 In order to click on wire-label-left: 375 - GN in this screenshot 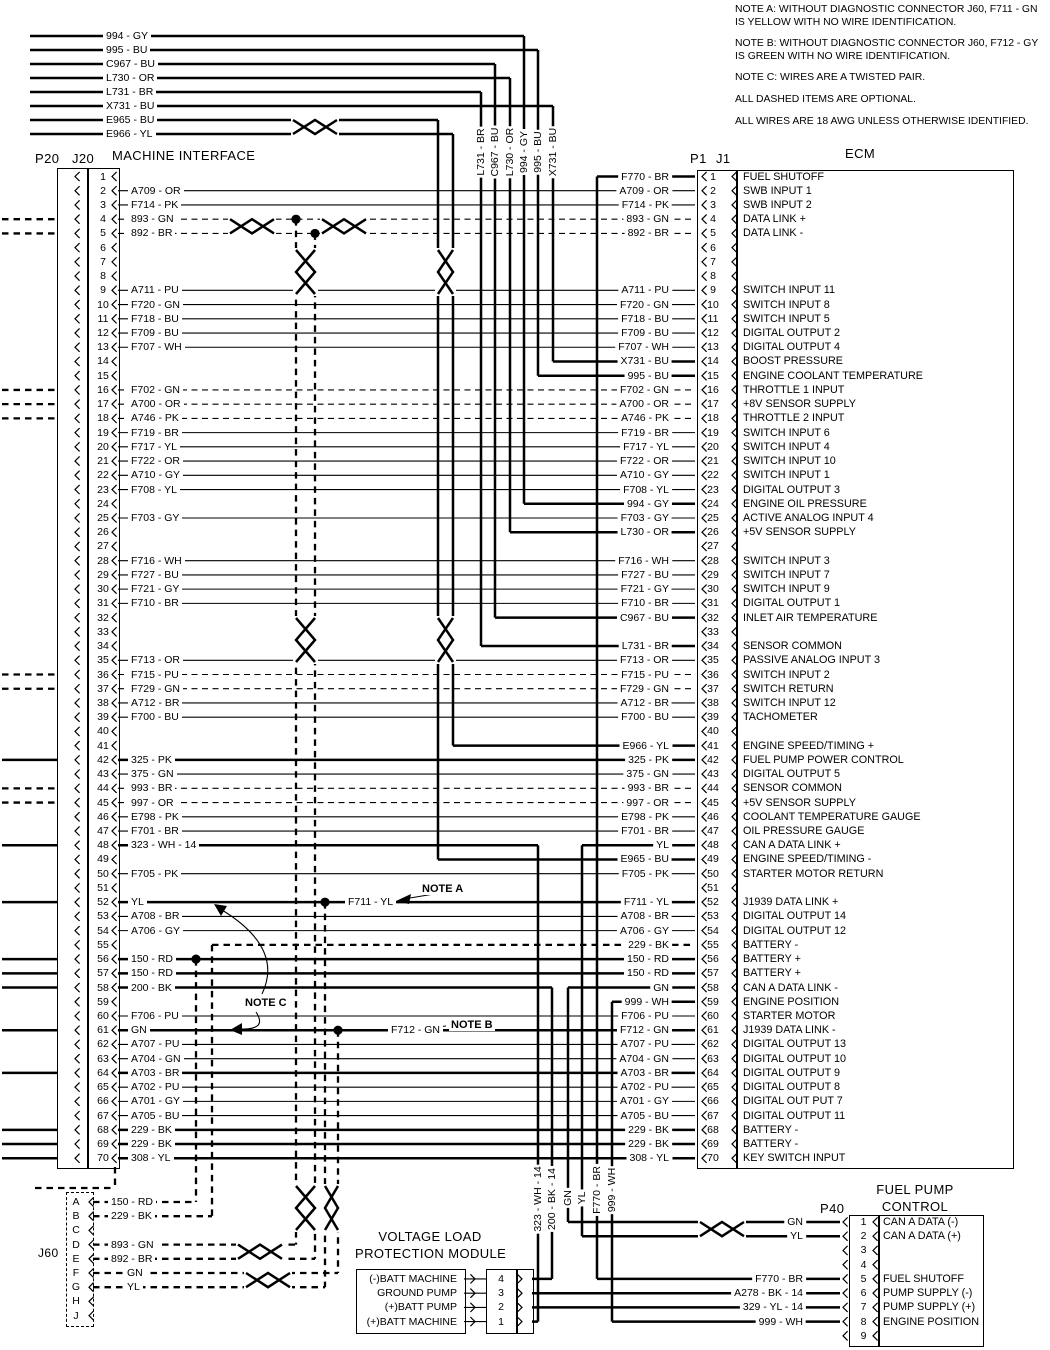, I will do `click(152, 774)`.